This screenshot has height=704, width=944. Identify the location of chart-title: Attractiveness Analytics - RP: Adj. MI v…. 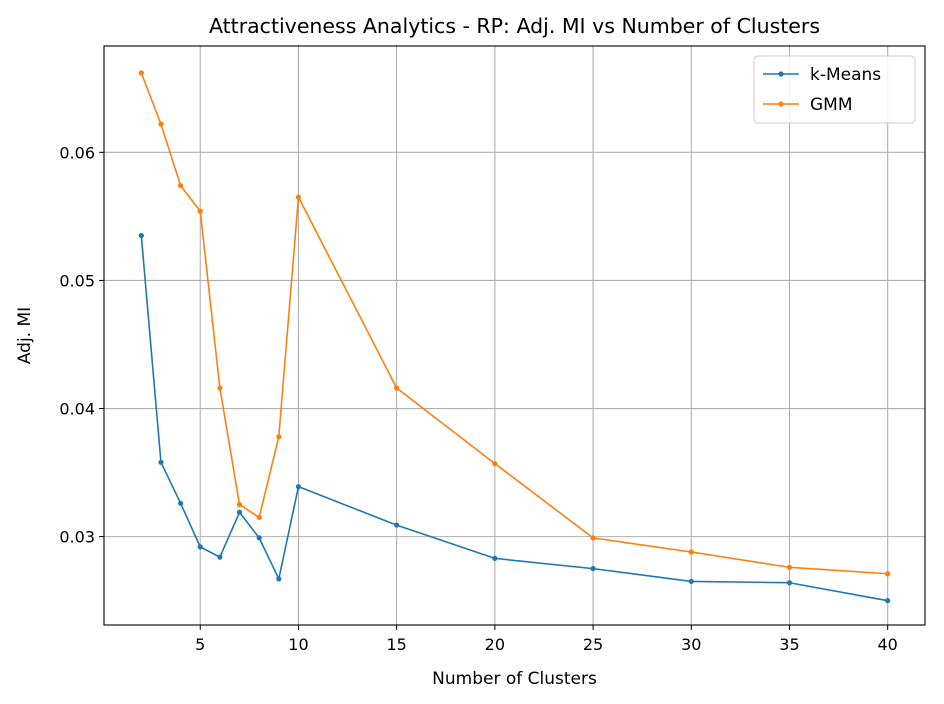
(514, 26).